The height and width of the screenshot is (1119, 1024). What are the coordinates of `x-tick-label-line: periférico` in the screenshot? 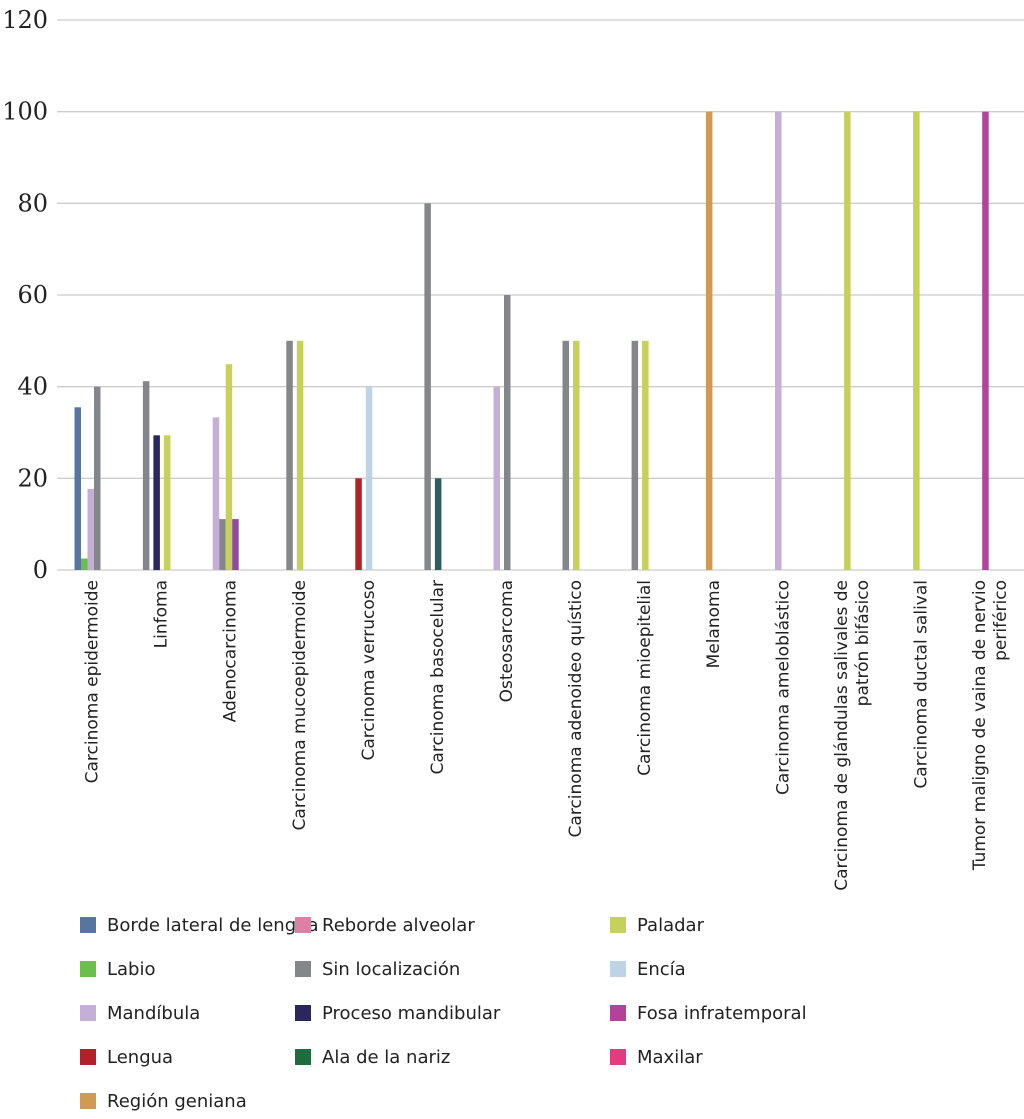 It's located at (1001, 620).